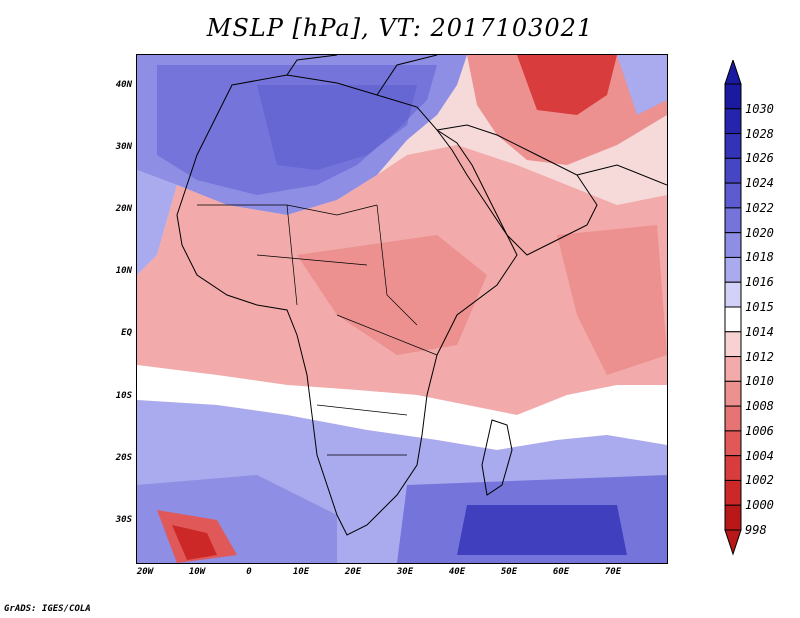  Describe the element at coordinates (497, 457) in the screenshot. I see `madagascar-coastline` at that location.